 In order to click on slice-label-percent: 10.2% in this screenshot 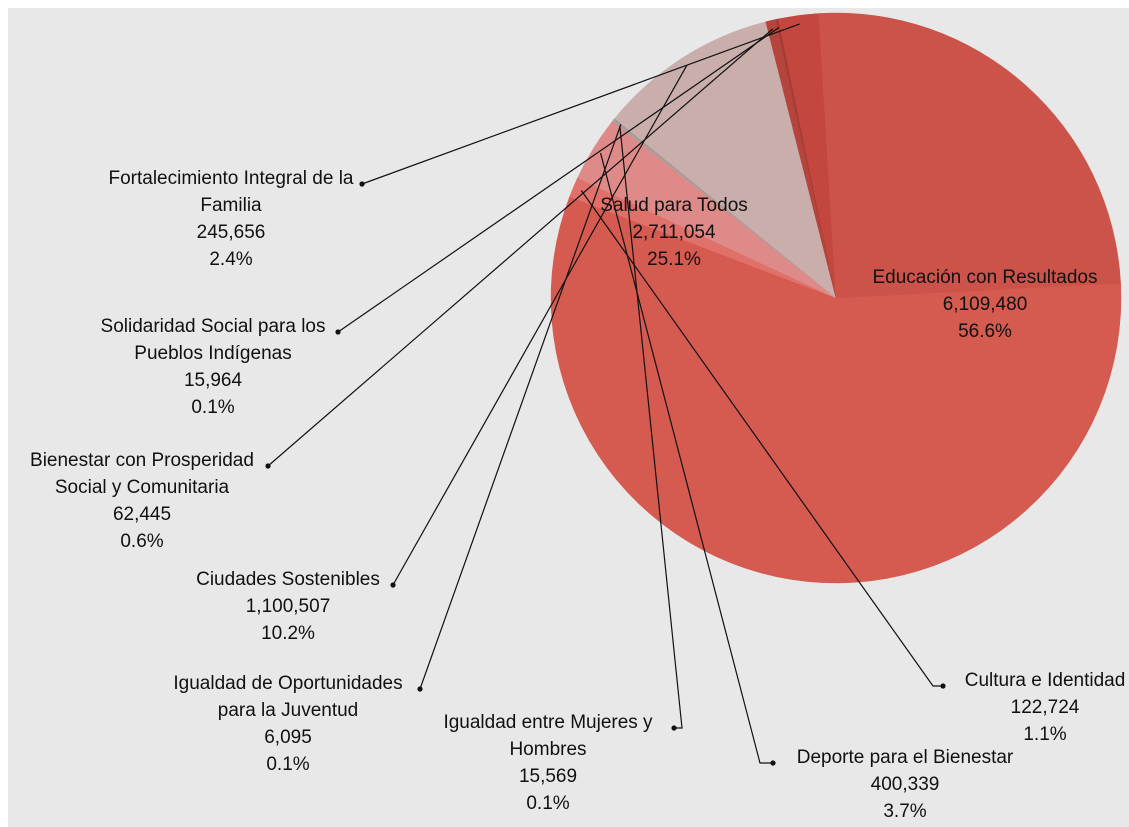, I will do `click(288, 633)`.